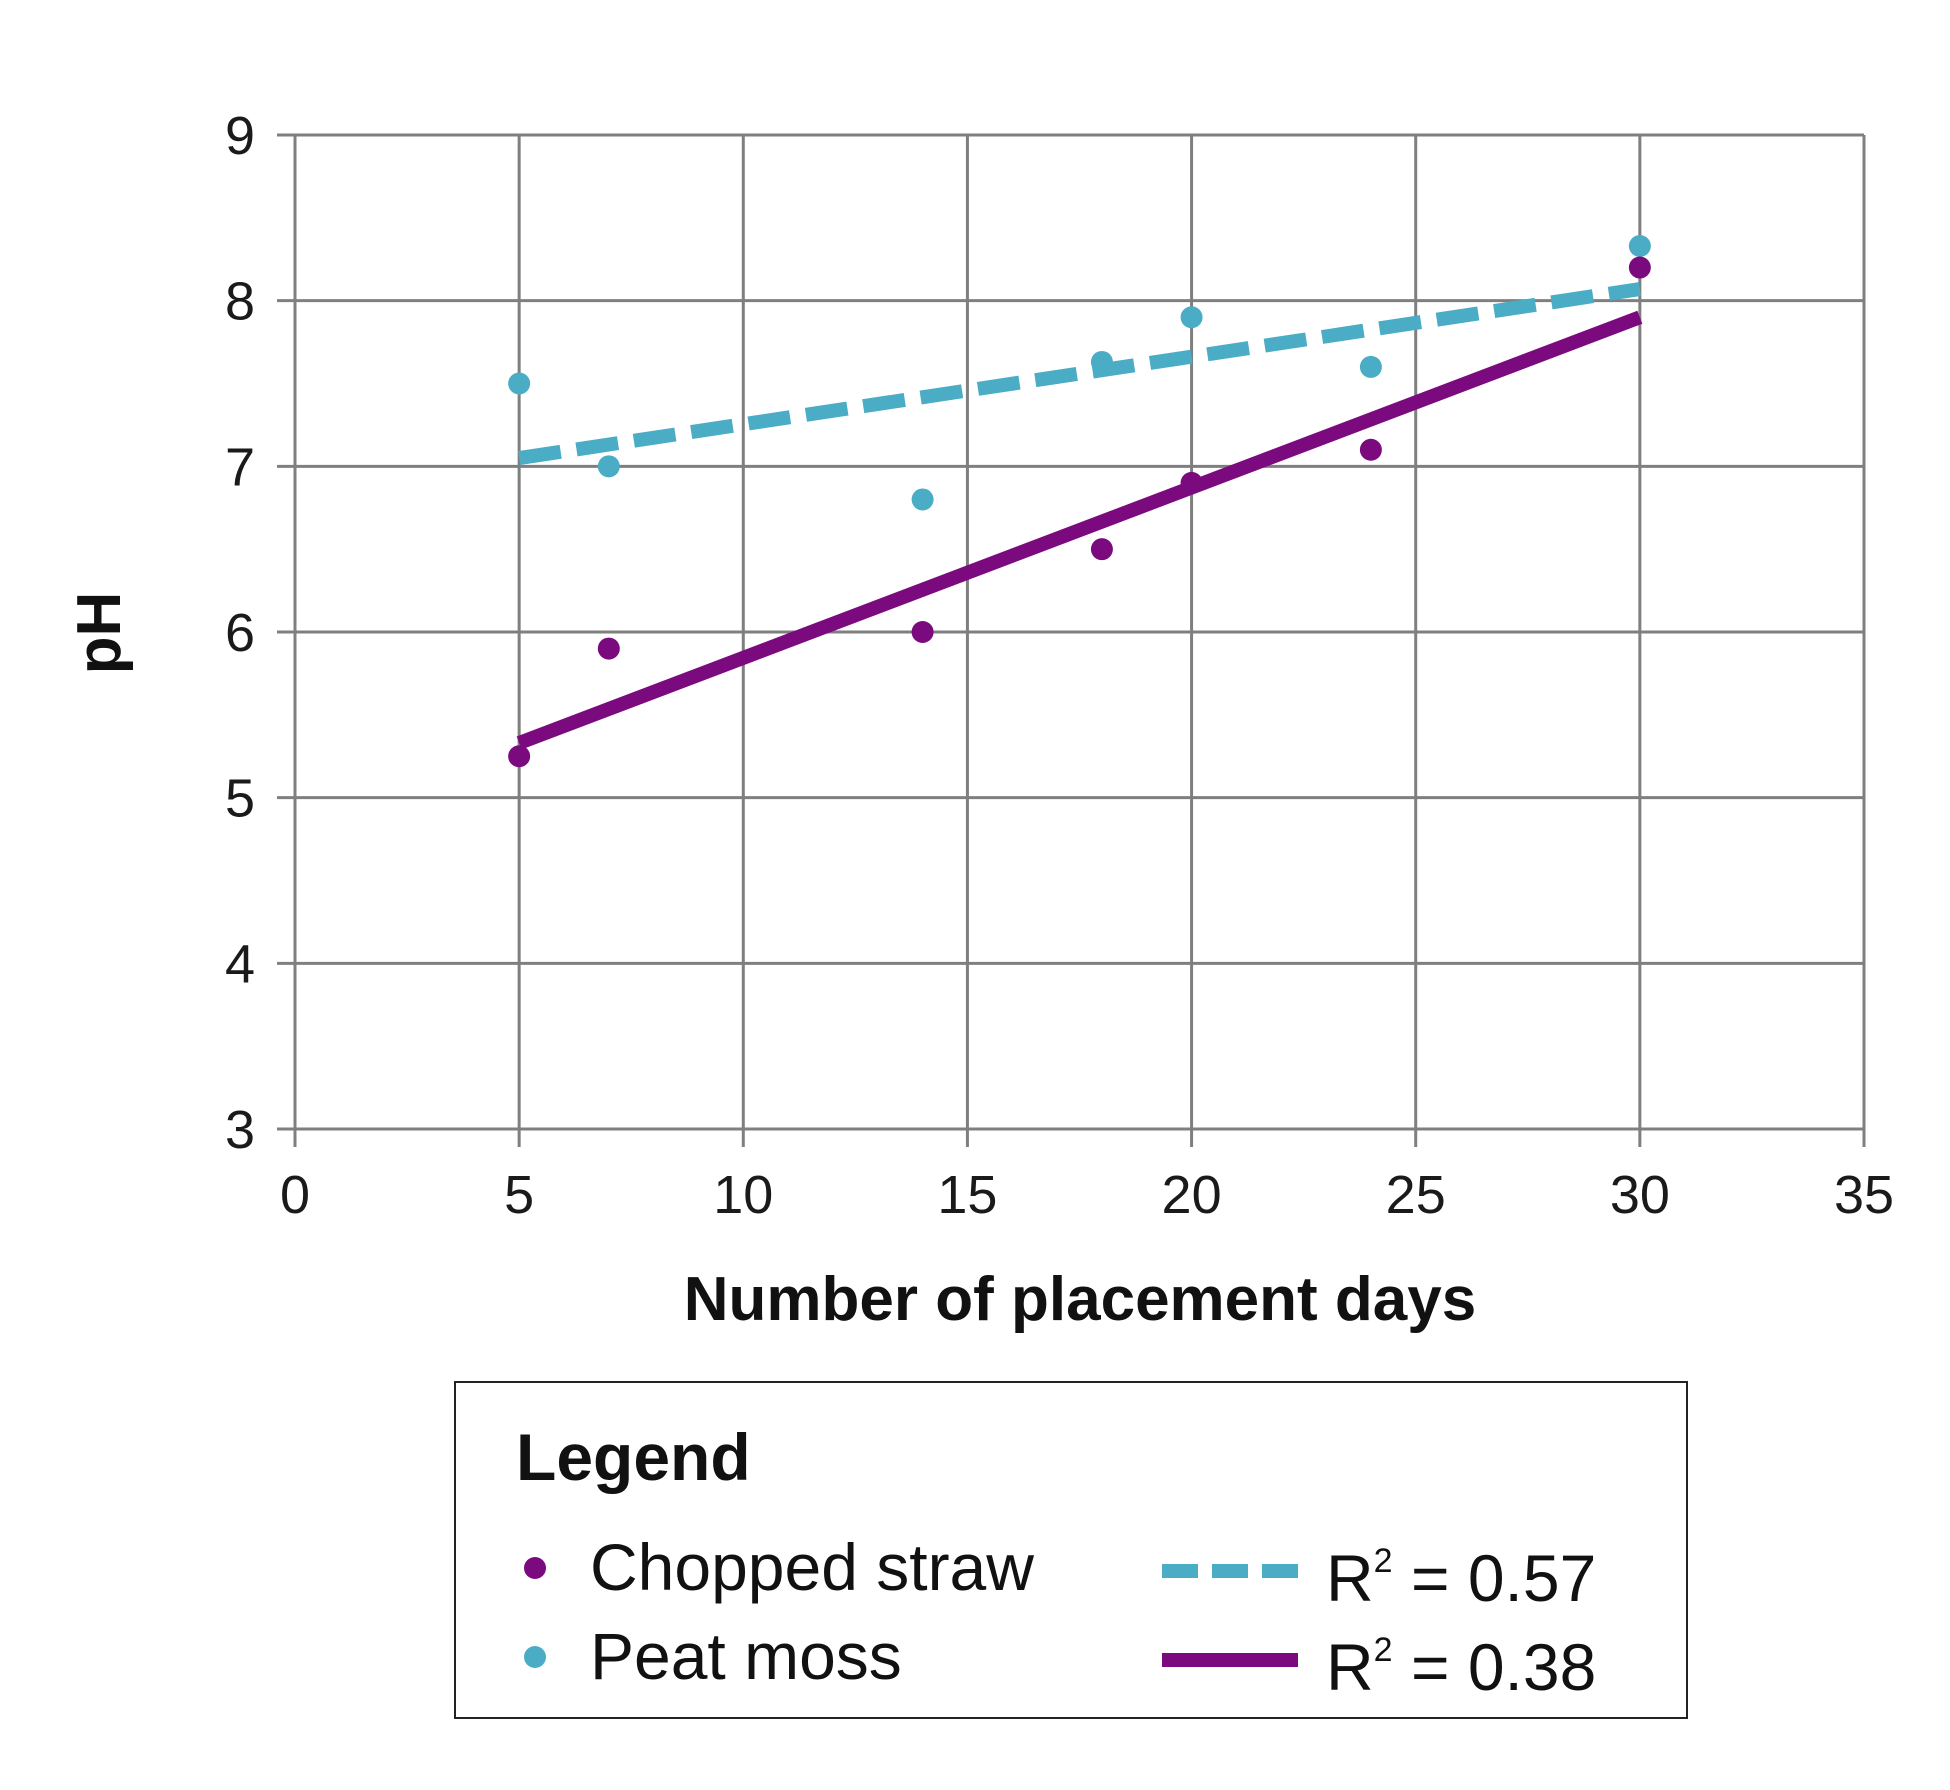 This screenshot has width=1950, height=1790. I want to click on x-tick-label-3: 15, so click(967, 1195).